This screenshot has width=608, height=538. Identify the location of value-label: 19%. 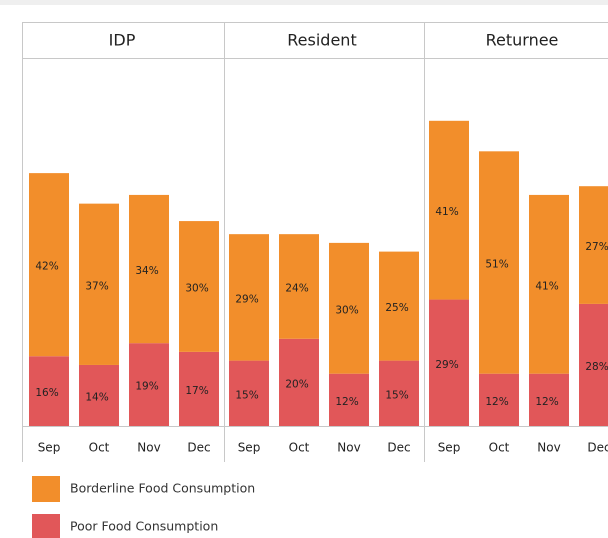
(146, 387).